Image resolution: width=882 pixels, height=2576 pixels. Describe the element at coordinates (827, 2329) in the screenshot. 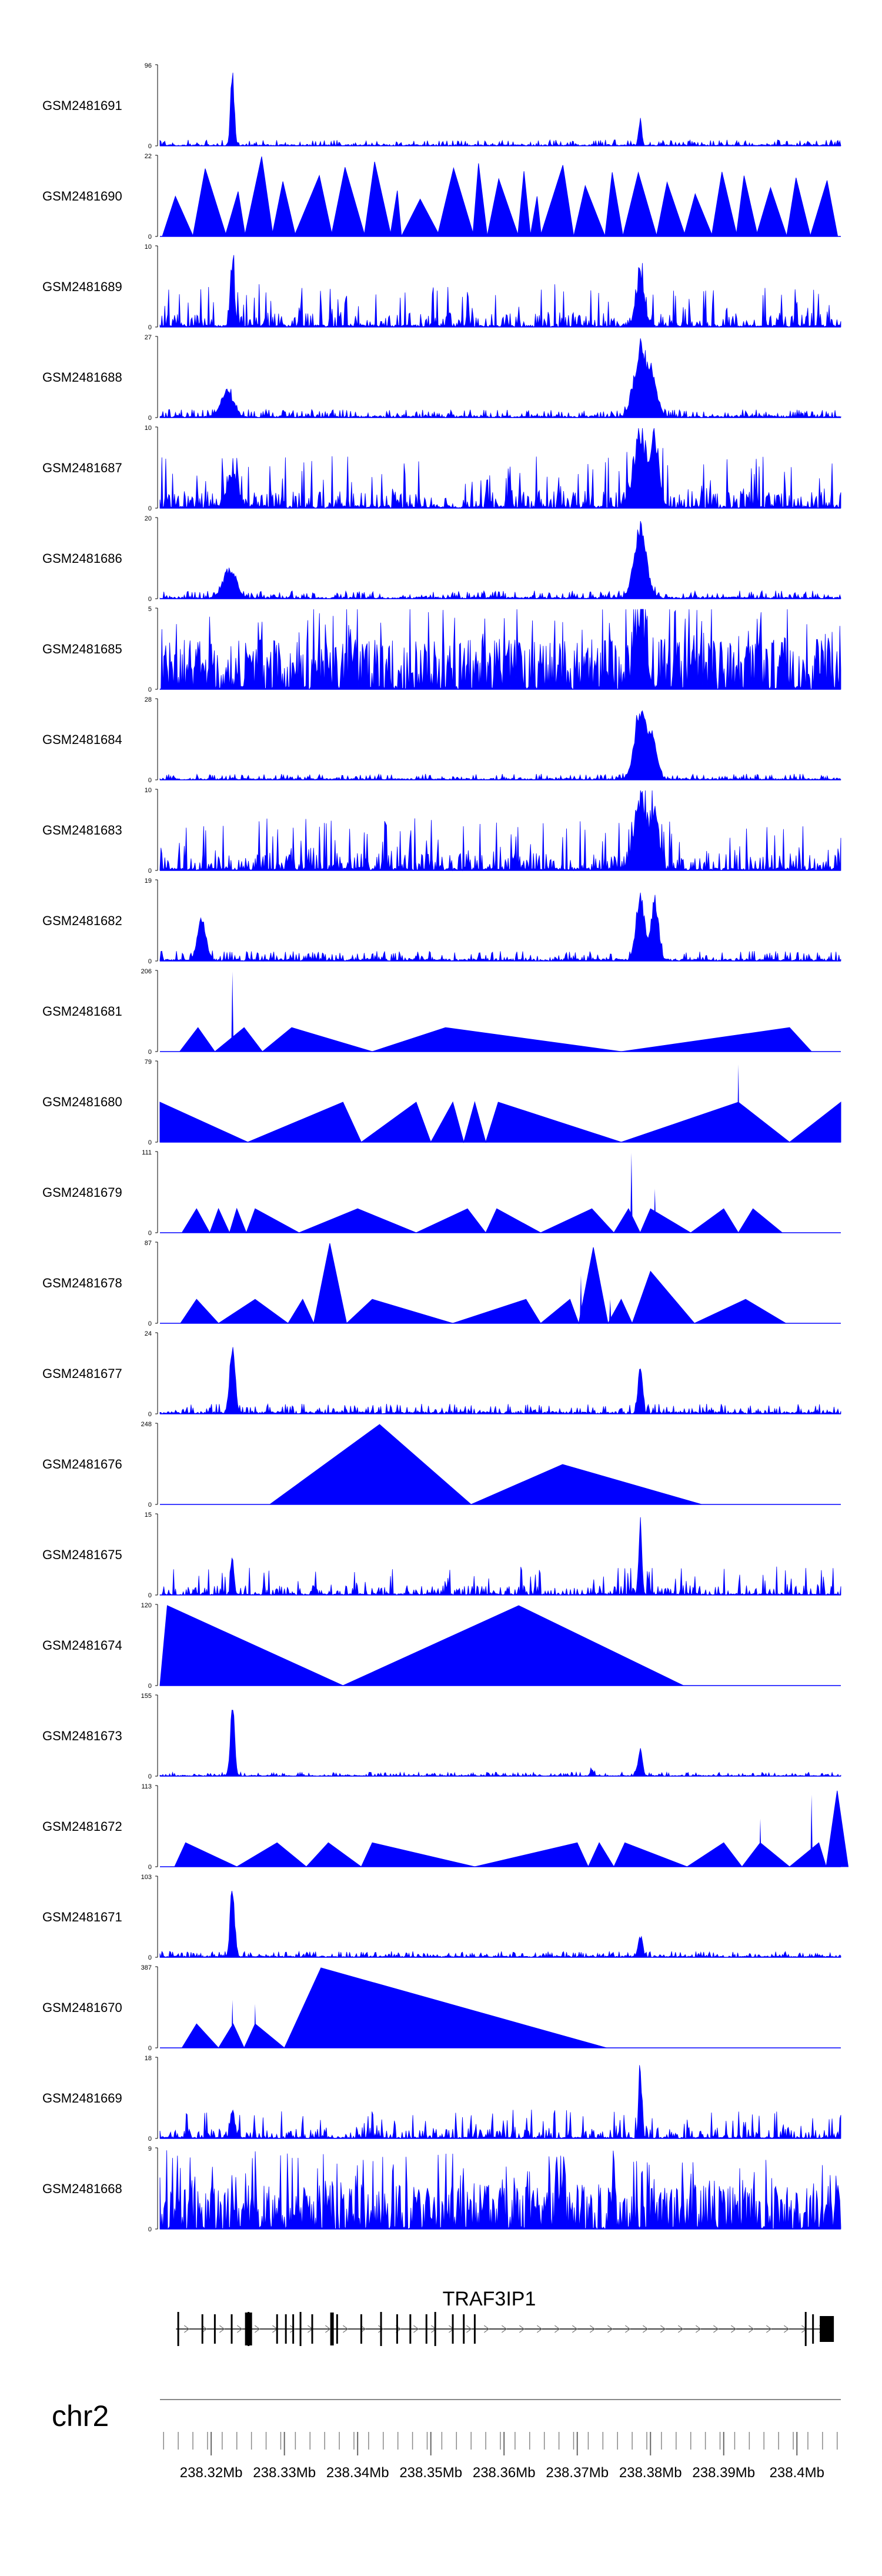

I see `gene-utr-block` at that location.